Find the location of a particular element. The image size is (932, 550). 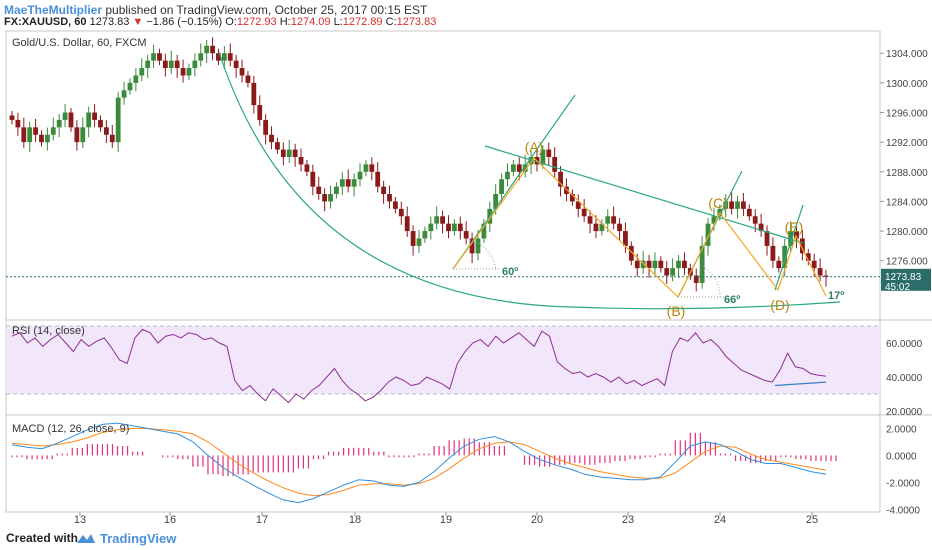

open-label: O: is located at coordinates (231, 22).